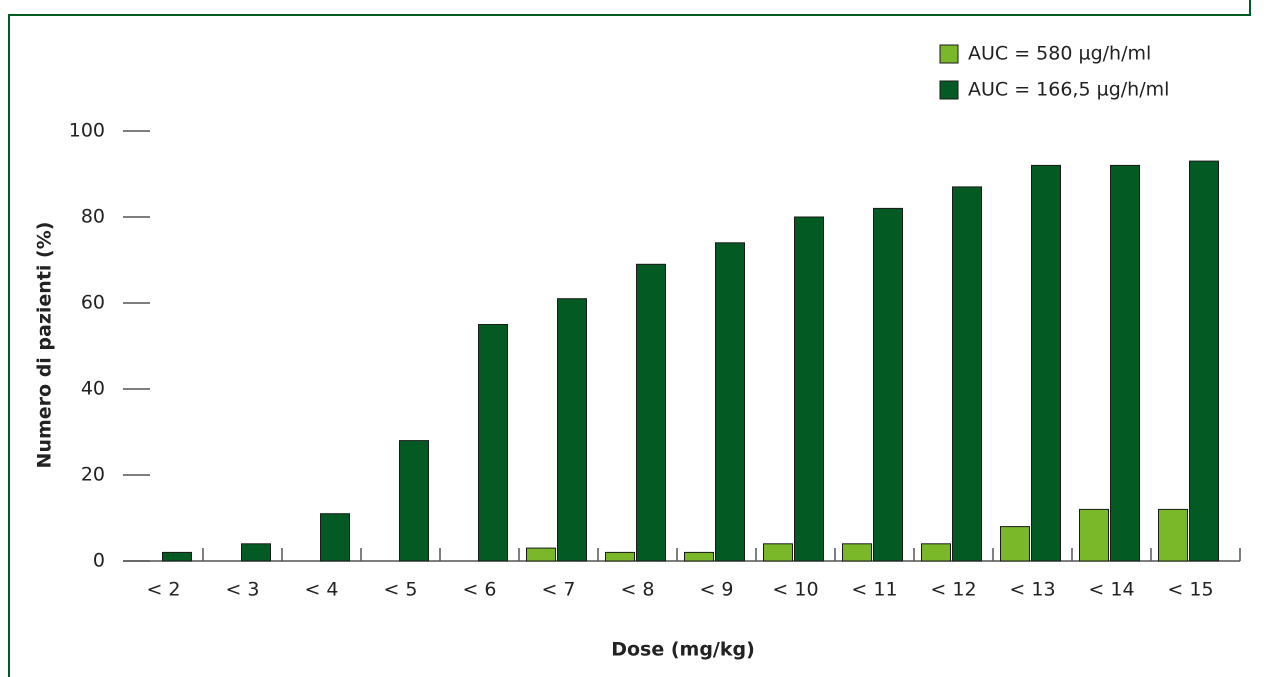 The image size is (1267, 677). I want to click on x-tick-label: < 7, so click(558, 590).